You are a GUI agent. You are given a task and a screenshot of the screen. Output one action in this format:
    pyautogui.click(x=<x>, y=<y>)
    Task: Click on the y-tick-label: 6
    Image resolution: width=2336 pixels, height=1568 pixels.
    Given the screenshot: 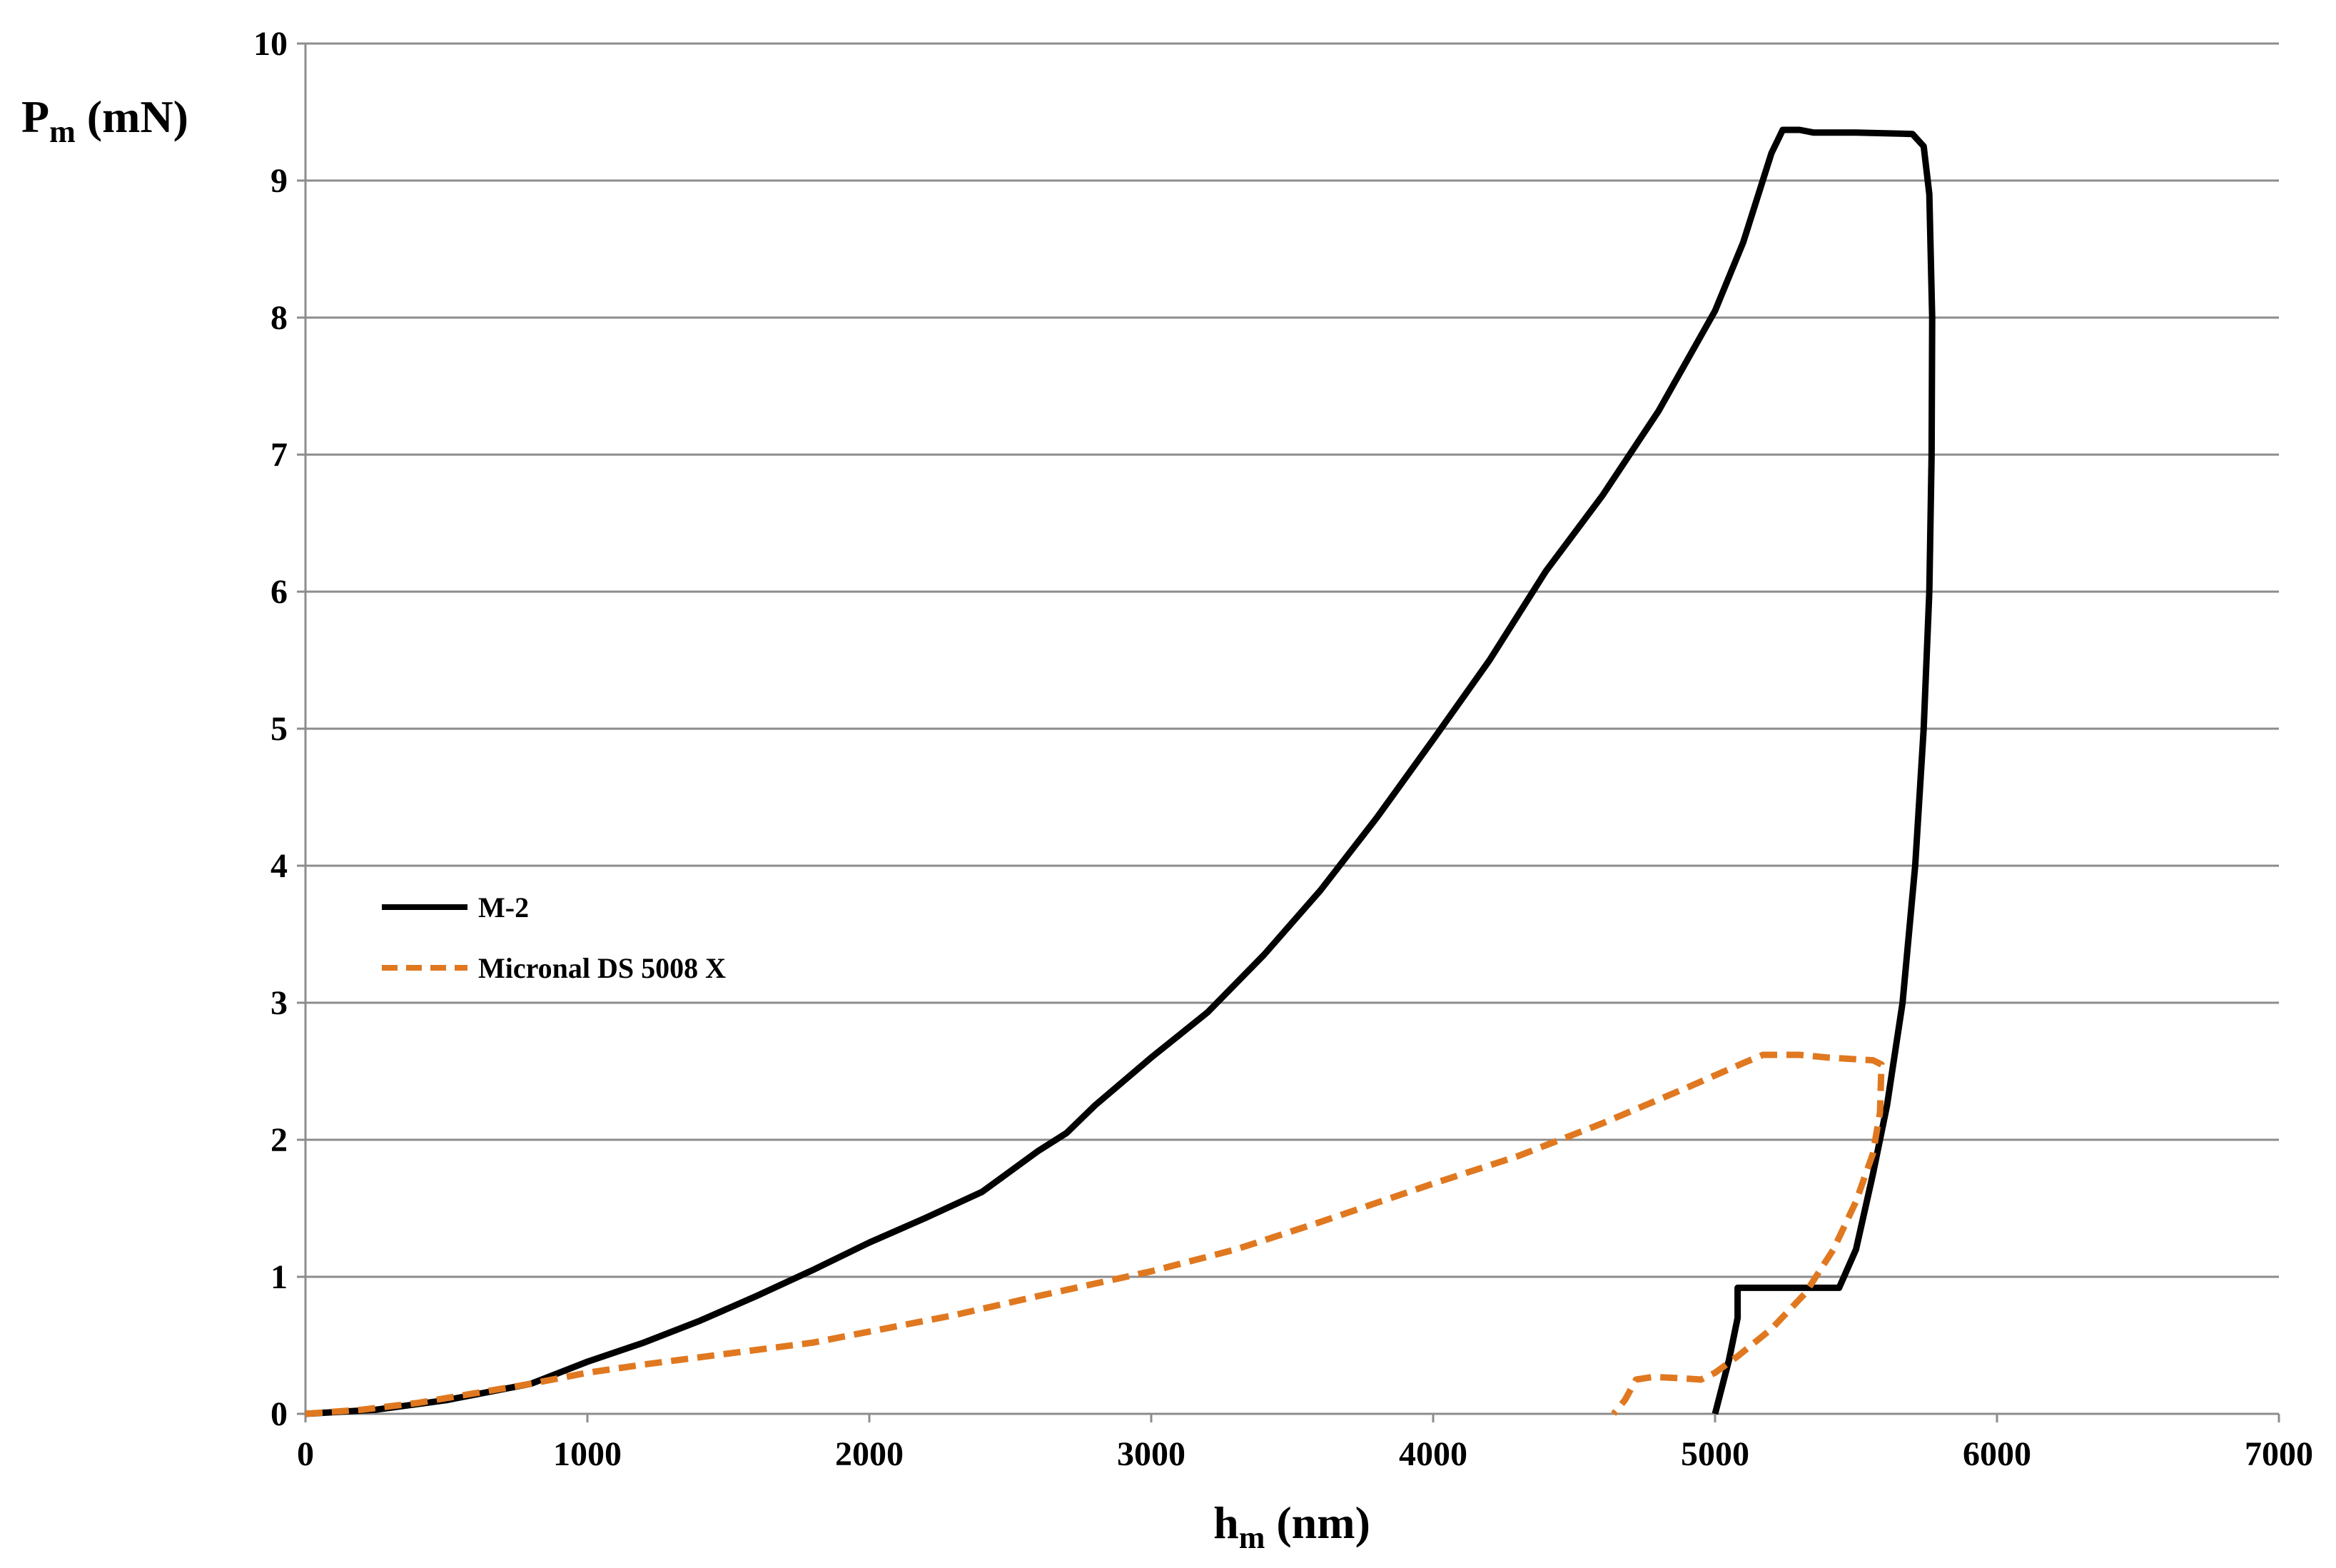 What is the action you would take?
    pyautogui.click(x=279, y=592)
    